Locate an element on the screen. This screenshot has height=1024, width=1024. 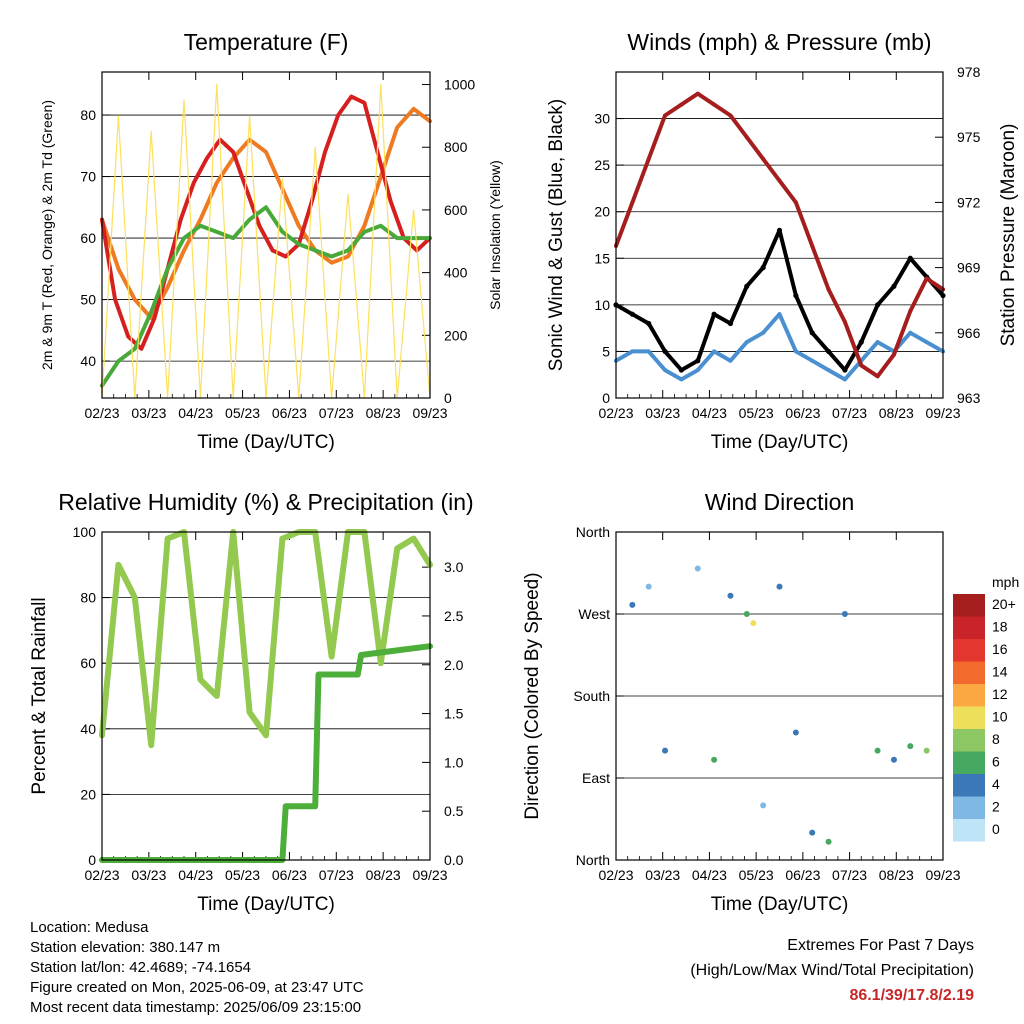
legend-label: 20+ is located at coordinates (1004, 604).